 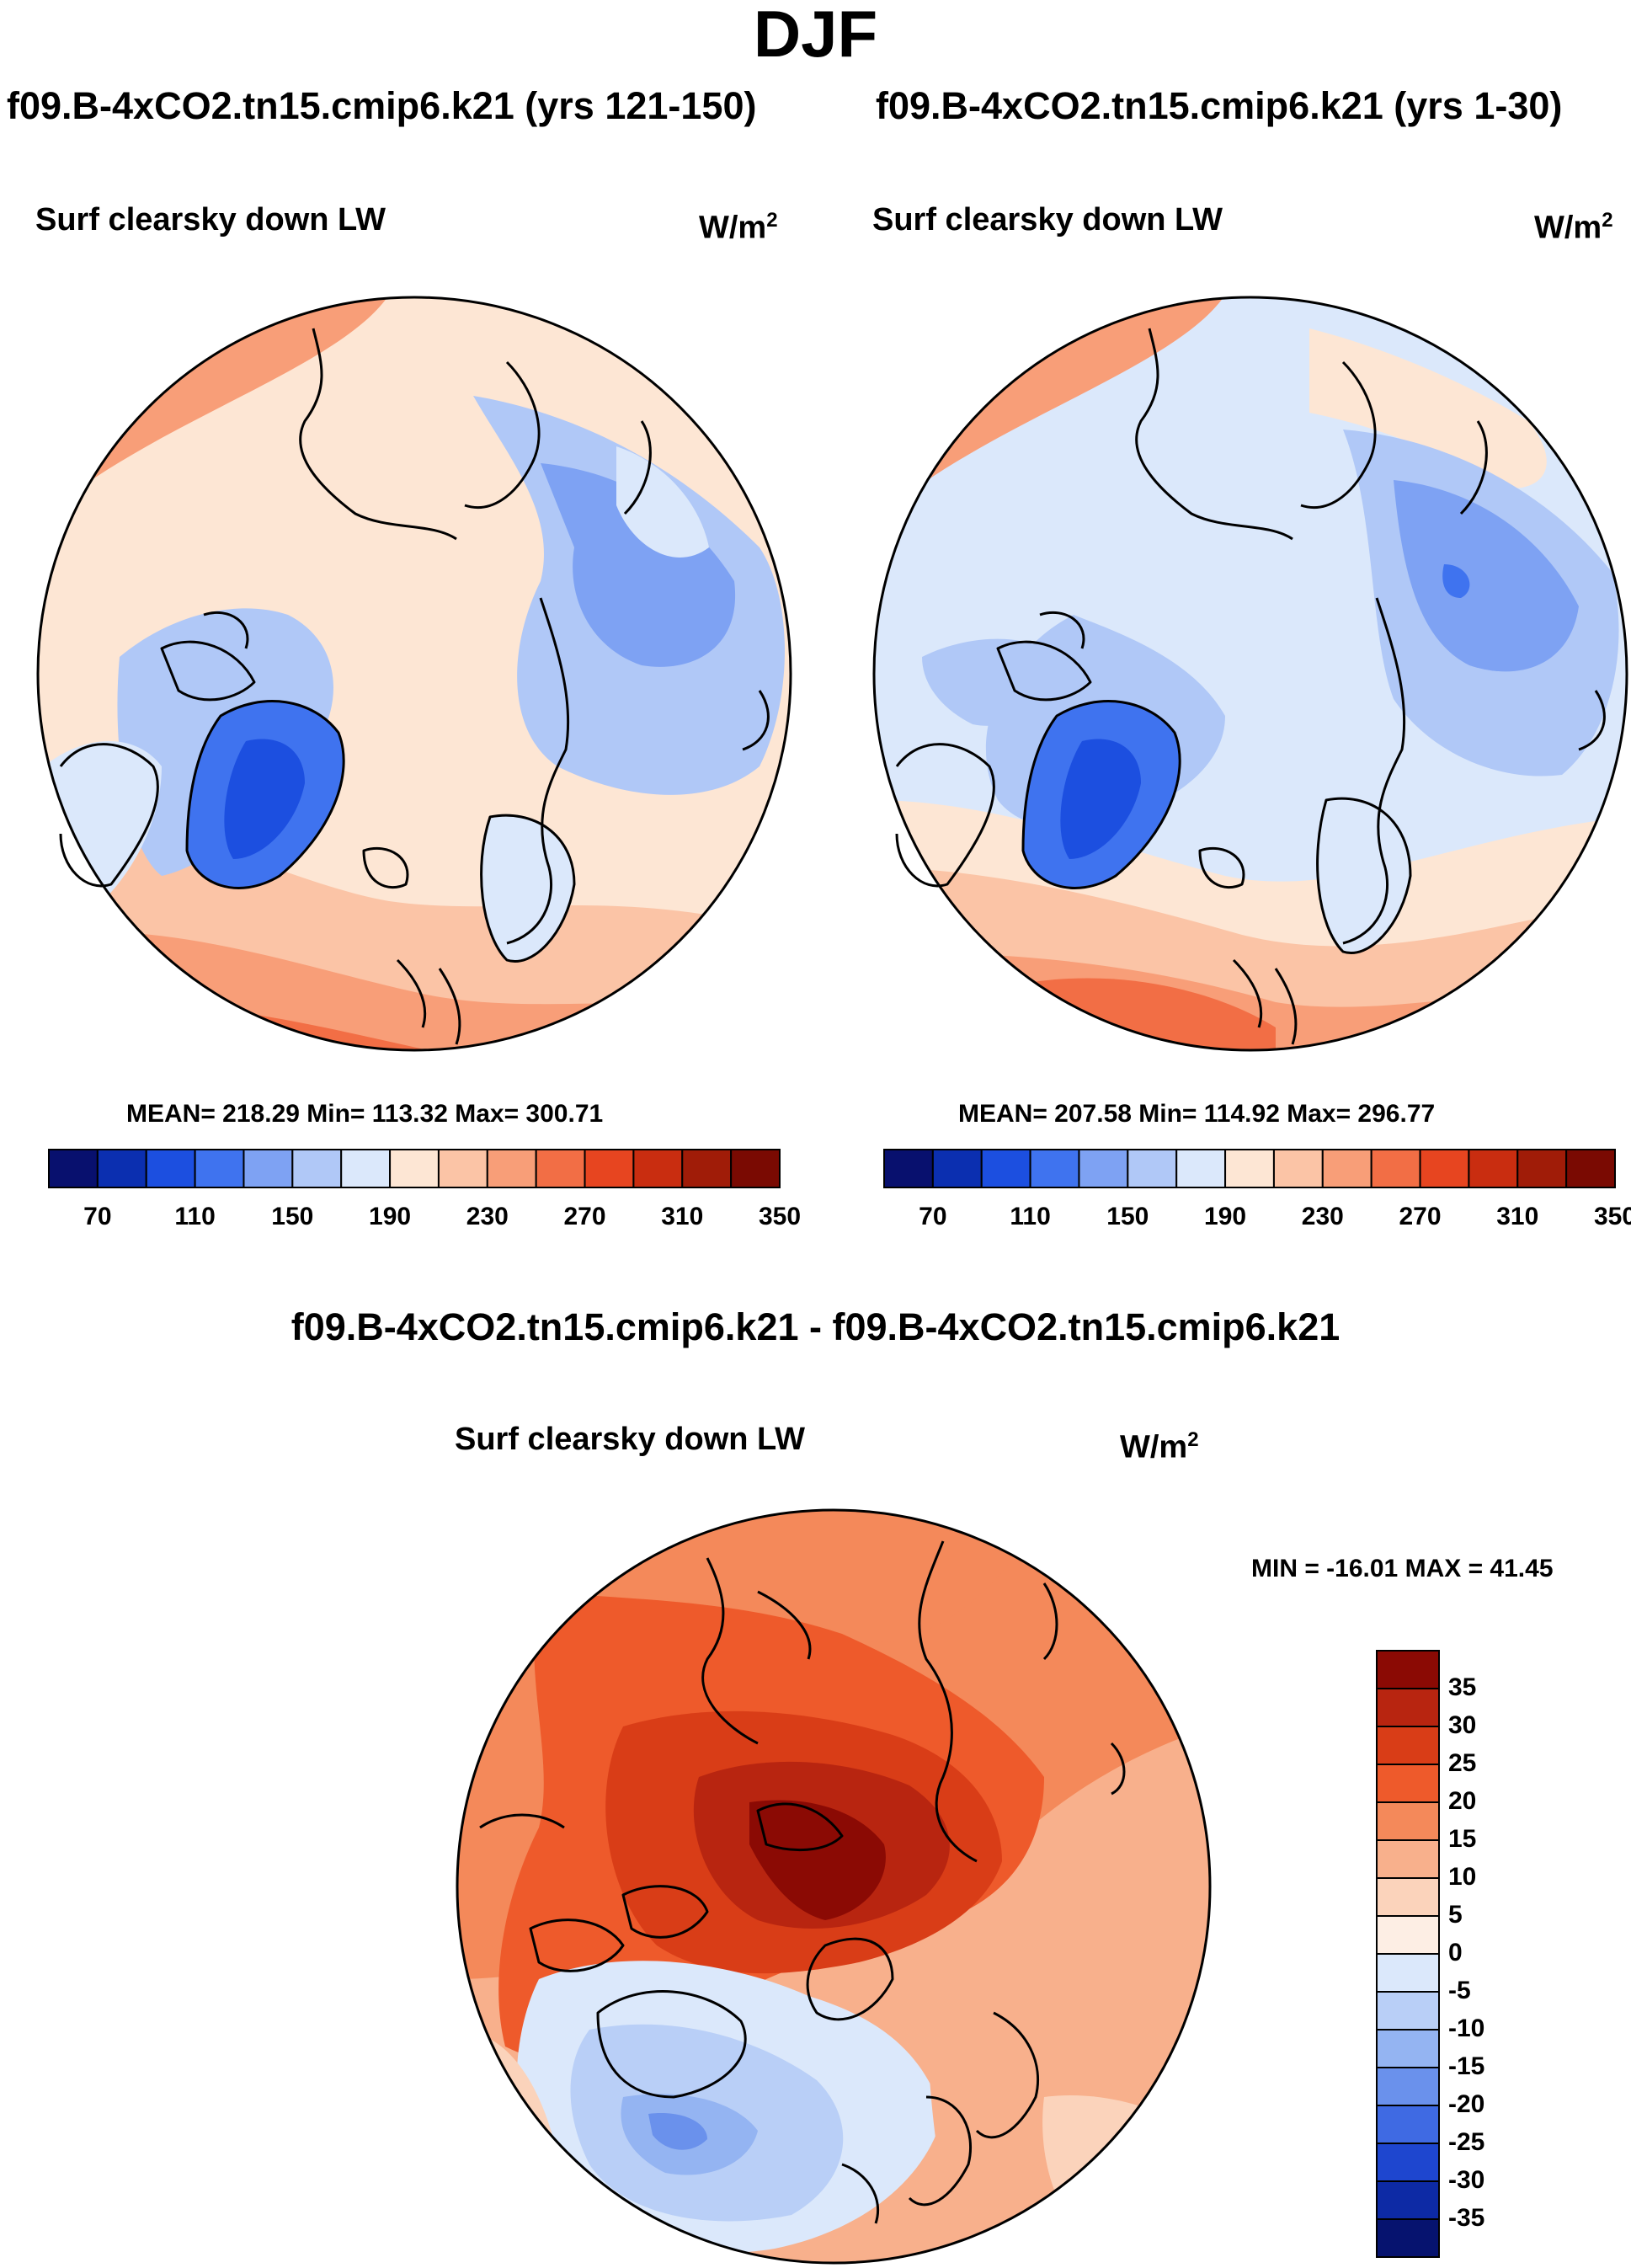 I want to click on panel-2-variable-title: Surf clearsky down LW, so click(x=1047, y=219).